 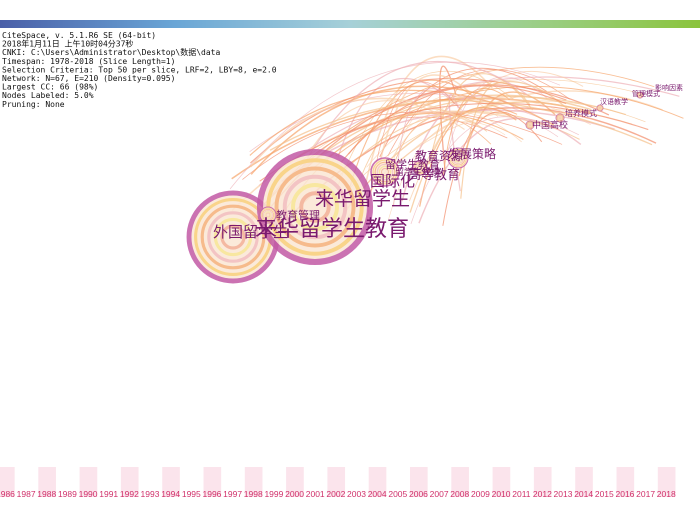 What do you see at coordinates (397, 494) in the screenshot?
I see `year-label: 2005` at bounding box center [397, 494].